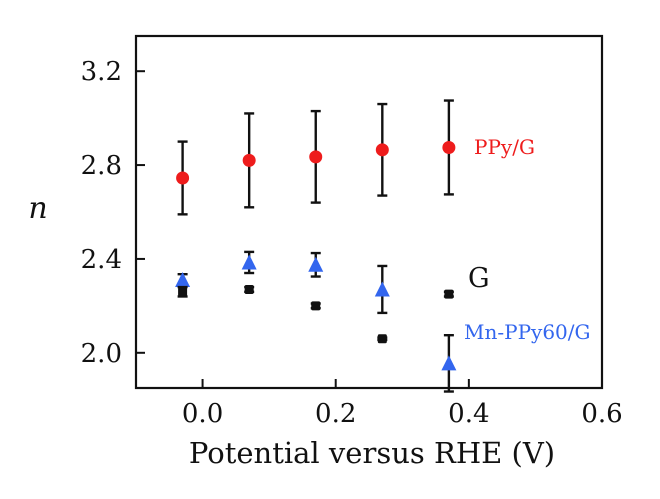  What do you see at coordinates (527, 332) in the screenshot?
I see `series-label-mn-ppy60-g: Mn-PPy60/G` at bounding box center [527, 332].